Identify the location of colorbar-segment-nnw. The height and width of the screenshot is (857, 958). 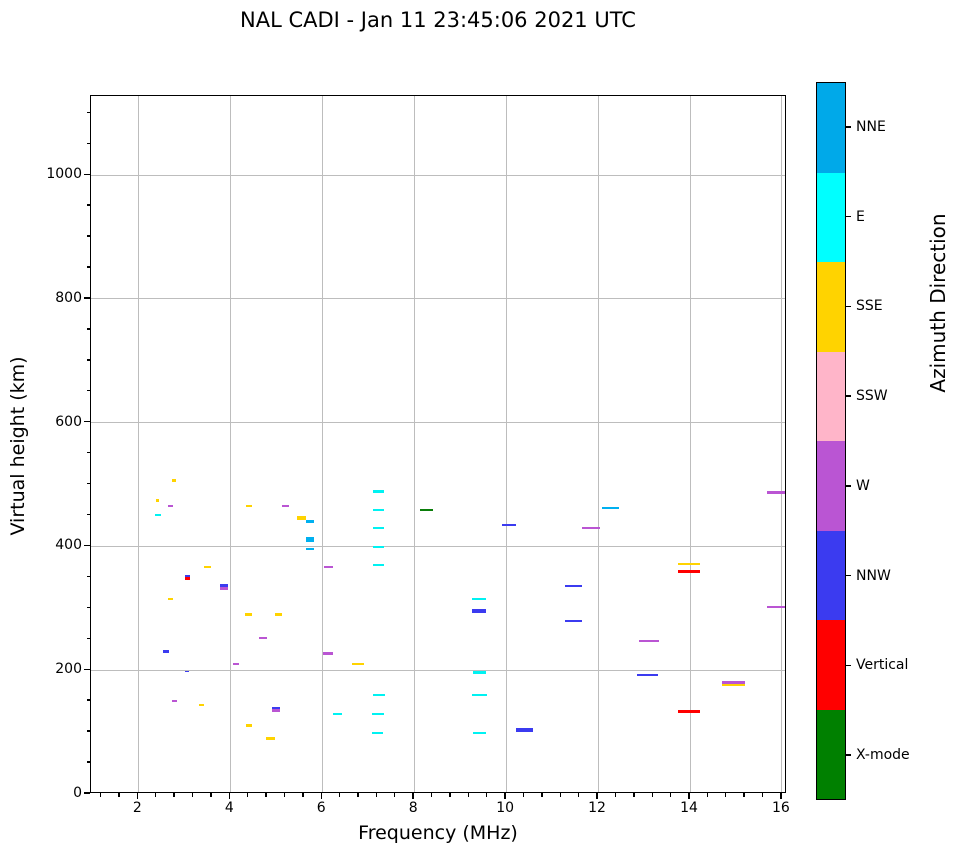
(831, 575).